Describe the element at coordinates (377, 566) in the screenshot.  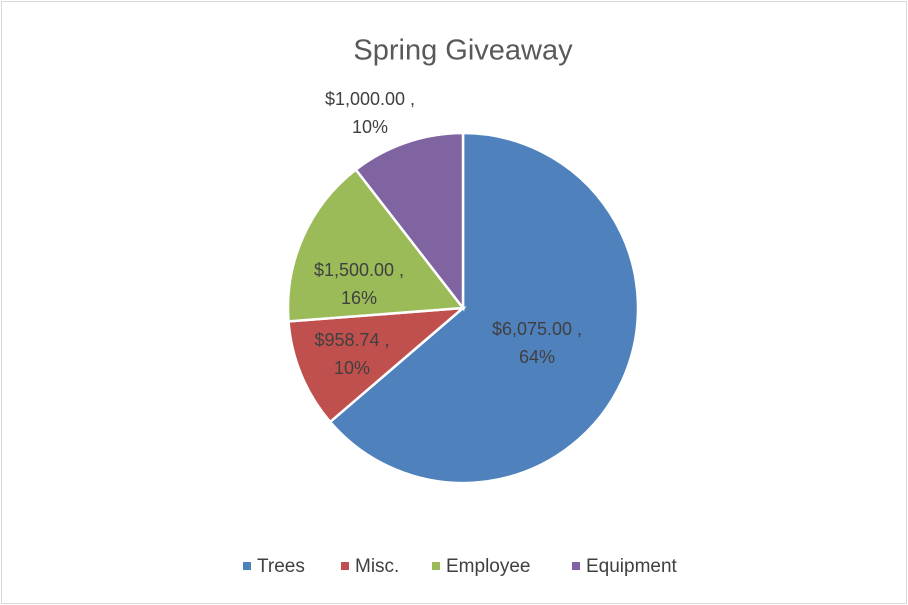
I see `legend-label: Misc.` at that location.